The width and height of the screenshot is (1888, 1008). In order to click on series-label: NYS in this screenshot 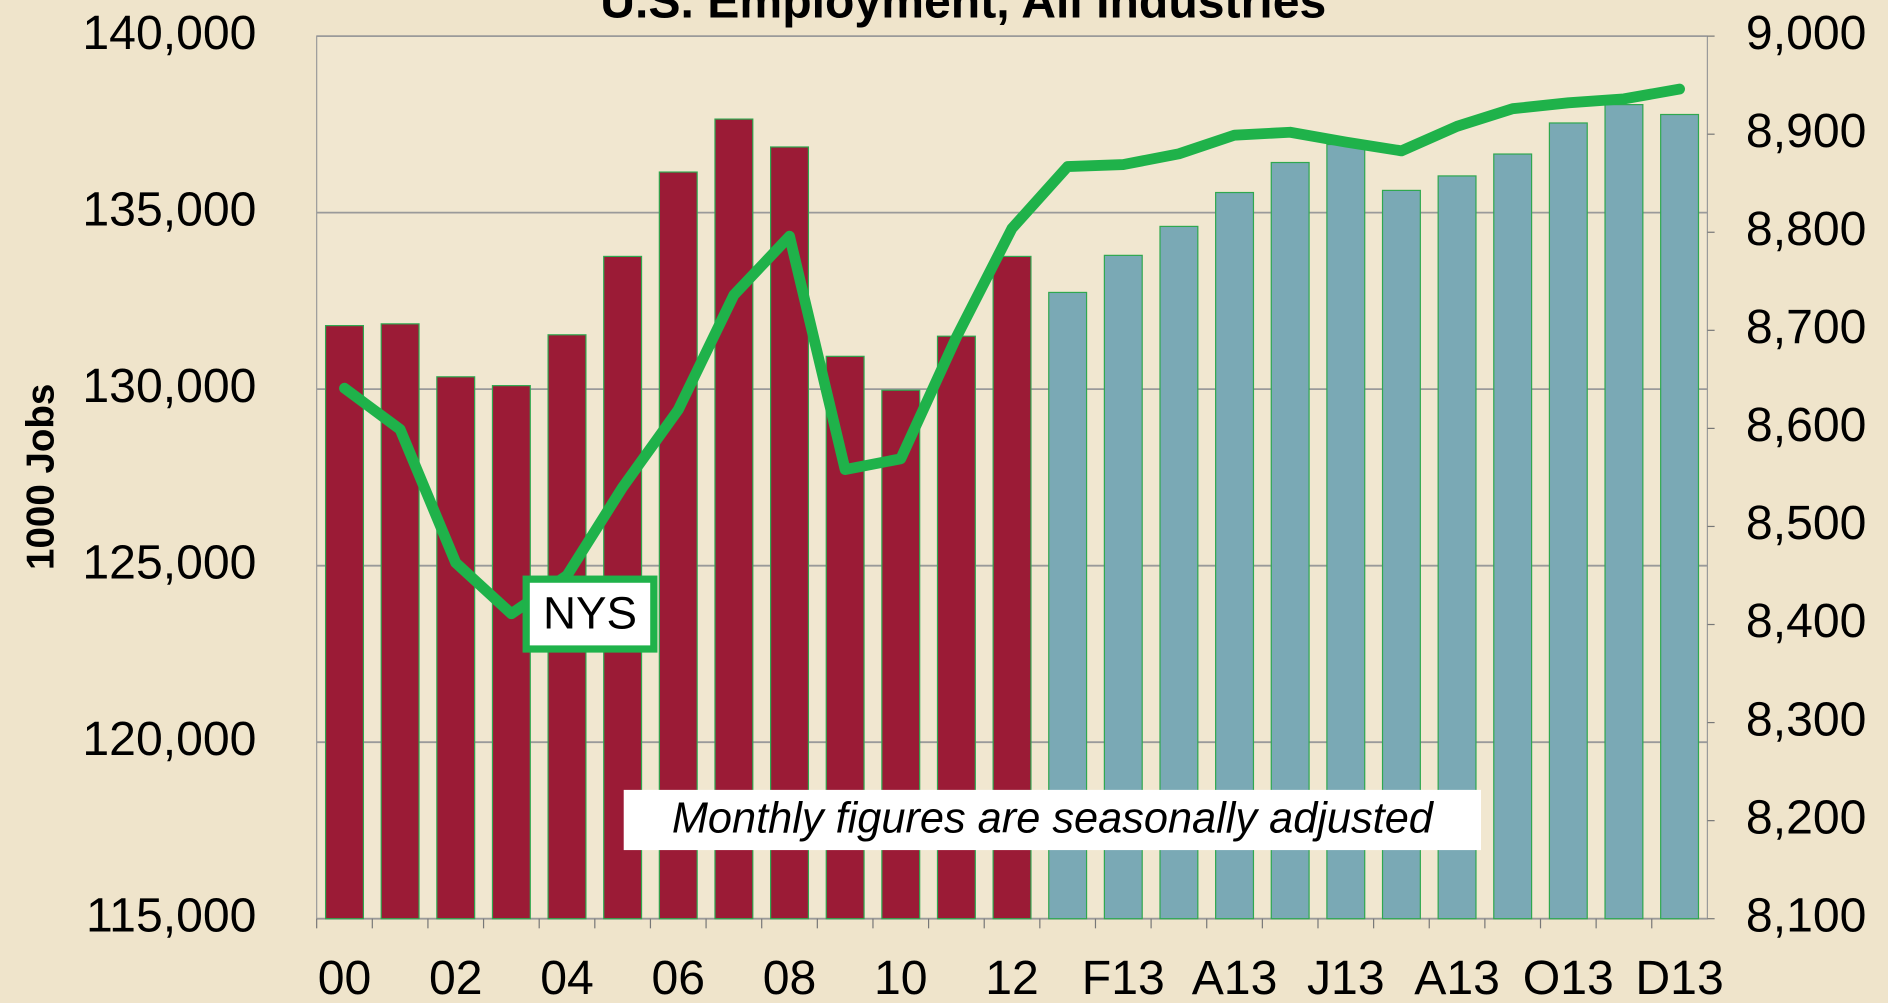, I will do `click(590, 613)`.